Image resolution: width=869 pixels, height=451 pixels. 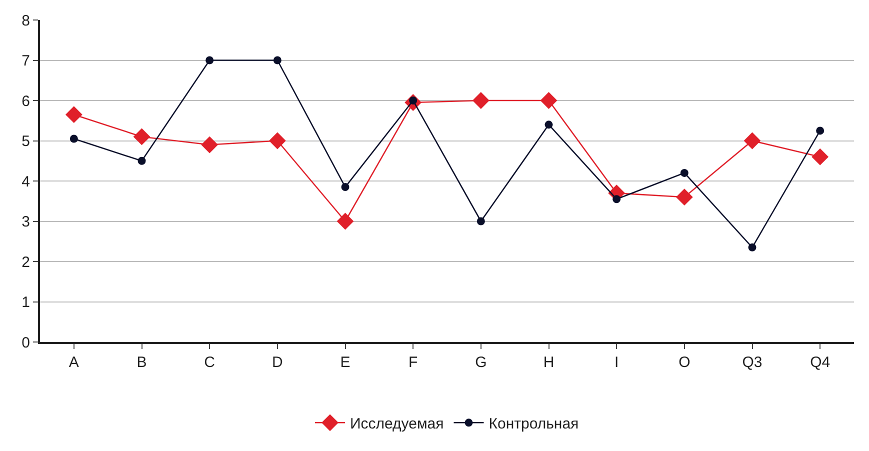 I want to click on y-tick-label: 8, so click(x=26, y=21).